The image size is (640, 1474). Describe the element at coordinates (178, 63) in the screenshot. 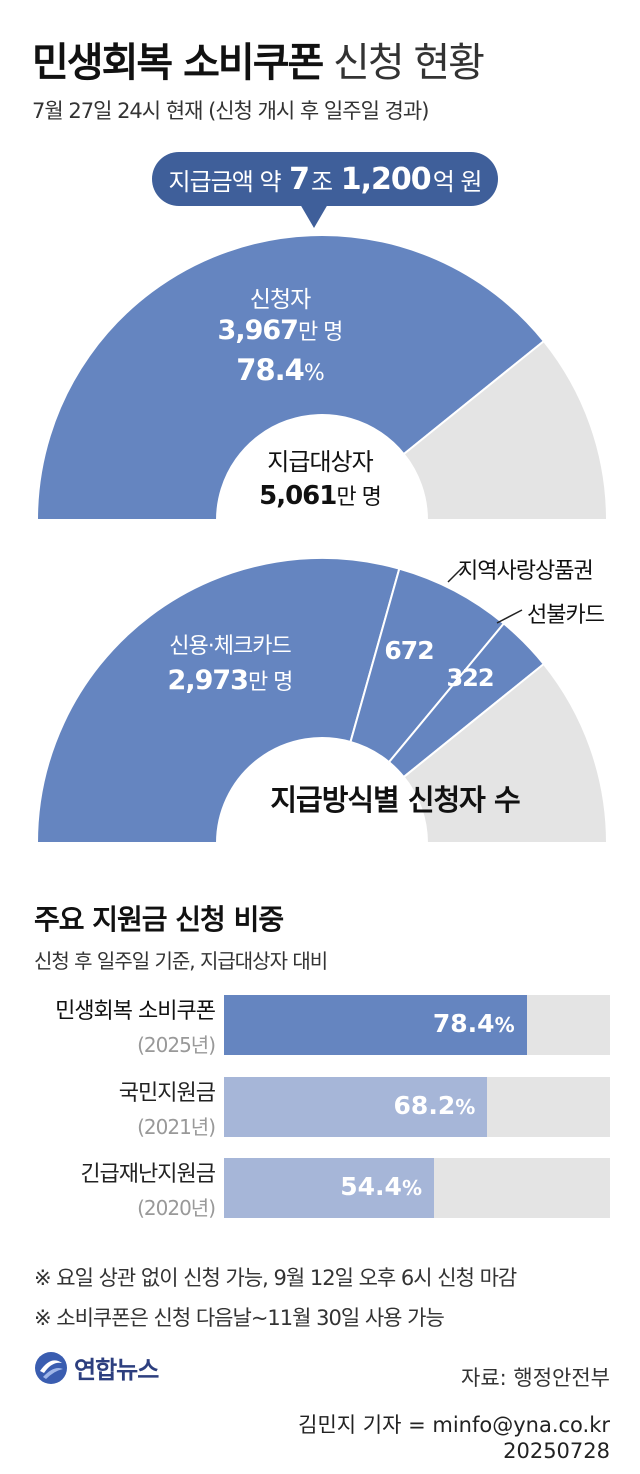

I see `title-bold: 민생회복 소비쿠폰` at that location.